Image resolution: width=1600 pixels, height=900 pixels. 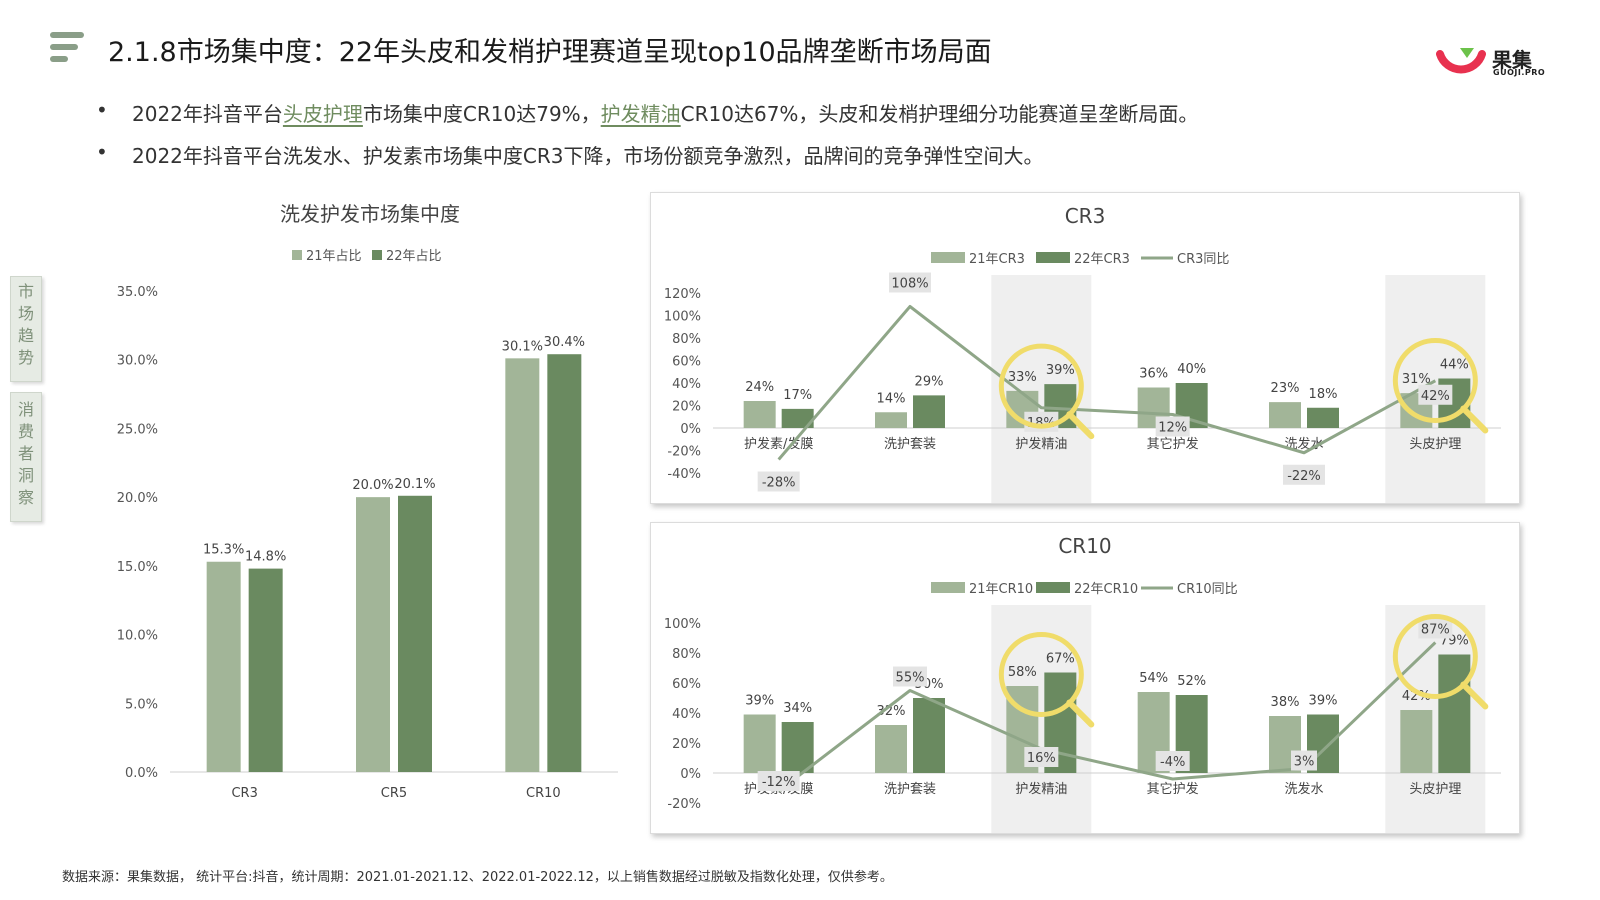 What do you see at coordinates (26, 329) in the screenshot?
I see `side-tab-market-trend: 市场趋势` at bounding box center [26, 329].